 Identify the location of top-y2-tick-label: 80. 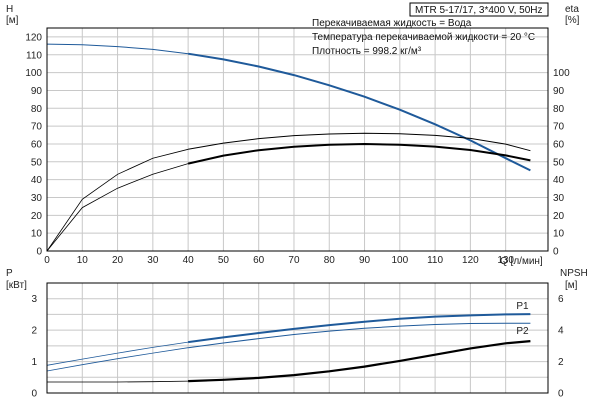
(559, 109).